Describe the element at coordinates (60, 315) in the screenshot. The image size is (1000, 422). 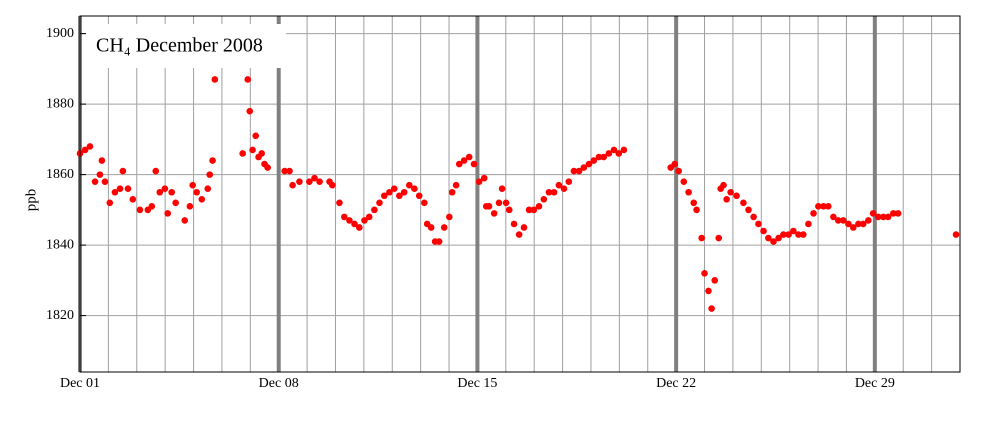
I see `y-tick-label: 1820` at that location.